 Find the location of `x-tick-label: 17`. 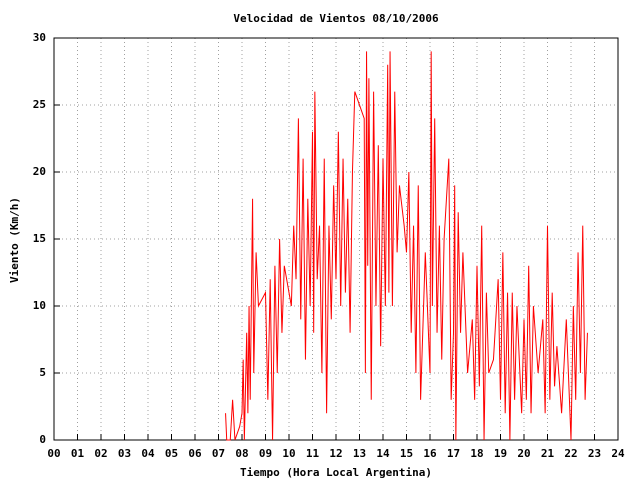

x-tick-label: 17 is located at coordinates (453, 453).